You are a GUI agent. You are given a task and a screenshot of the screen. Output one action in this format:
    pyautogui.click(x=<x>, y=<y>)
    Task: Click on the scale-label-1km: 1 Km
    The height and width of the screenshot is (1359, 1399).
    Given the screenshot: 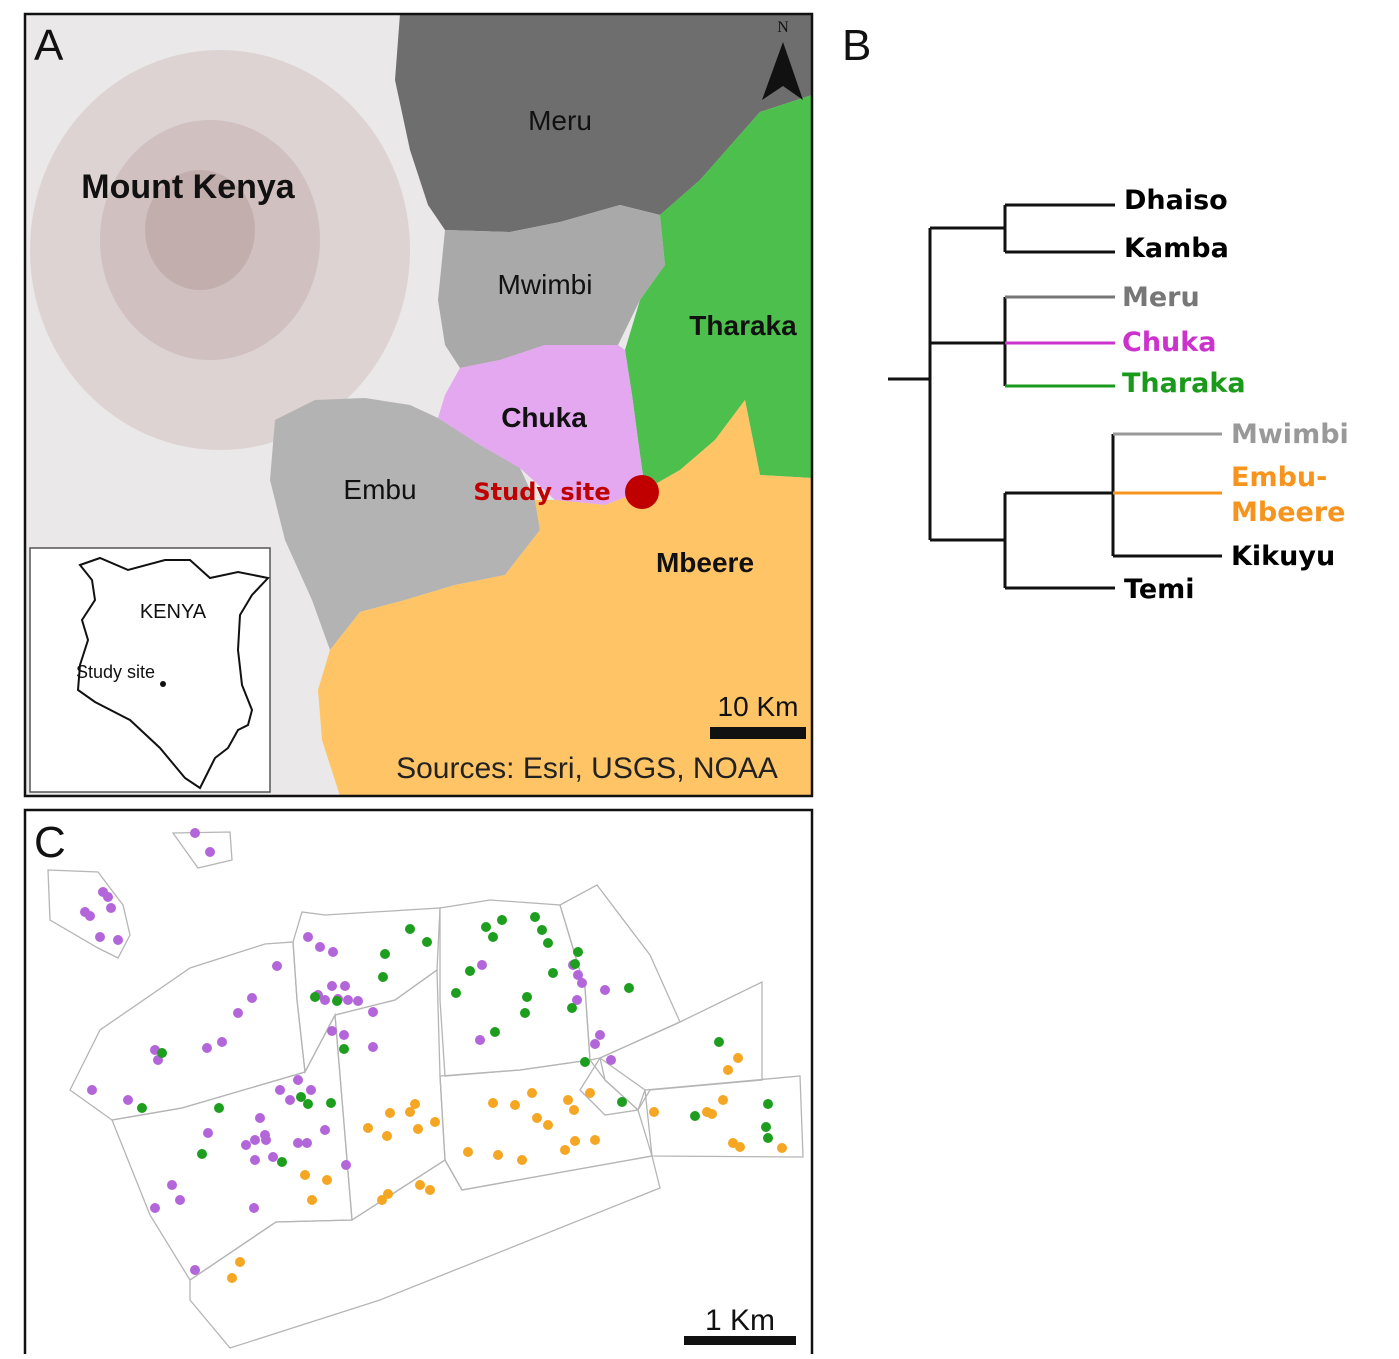 What is the action you would take?
    pyautogui.click(x=740, y=1320)
    